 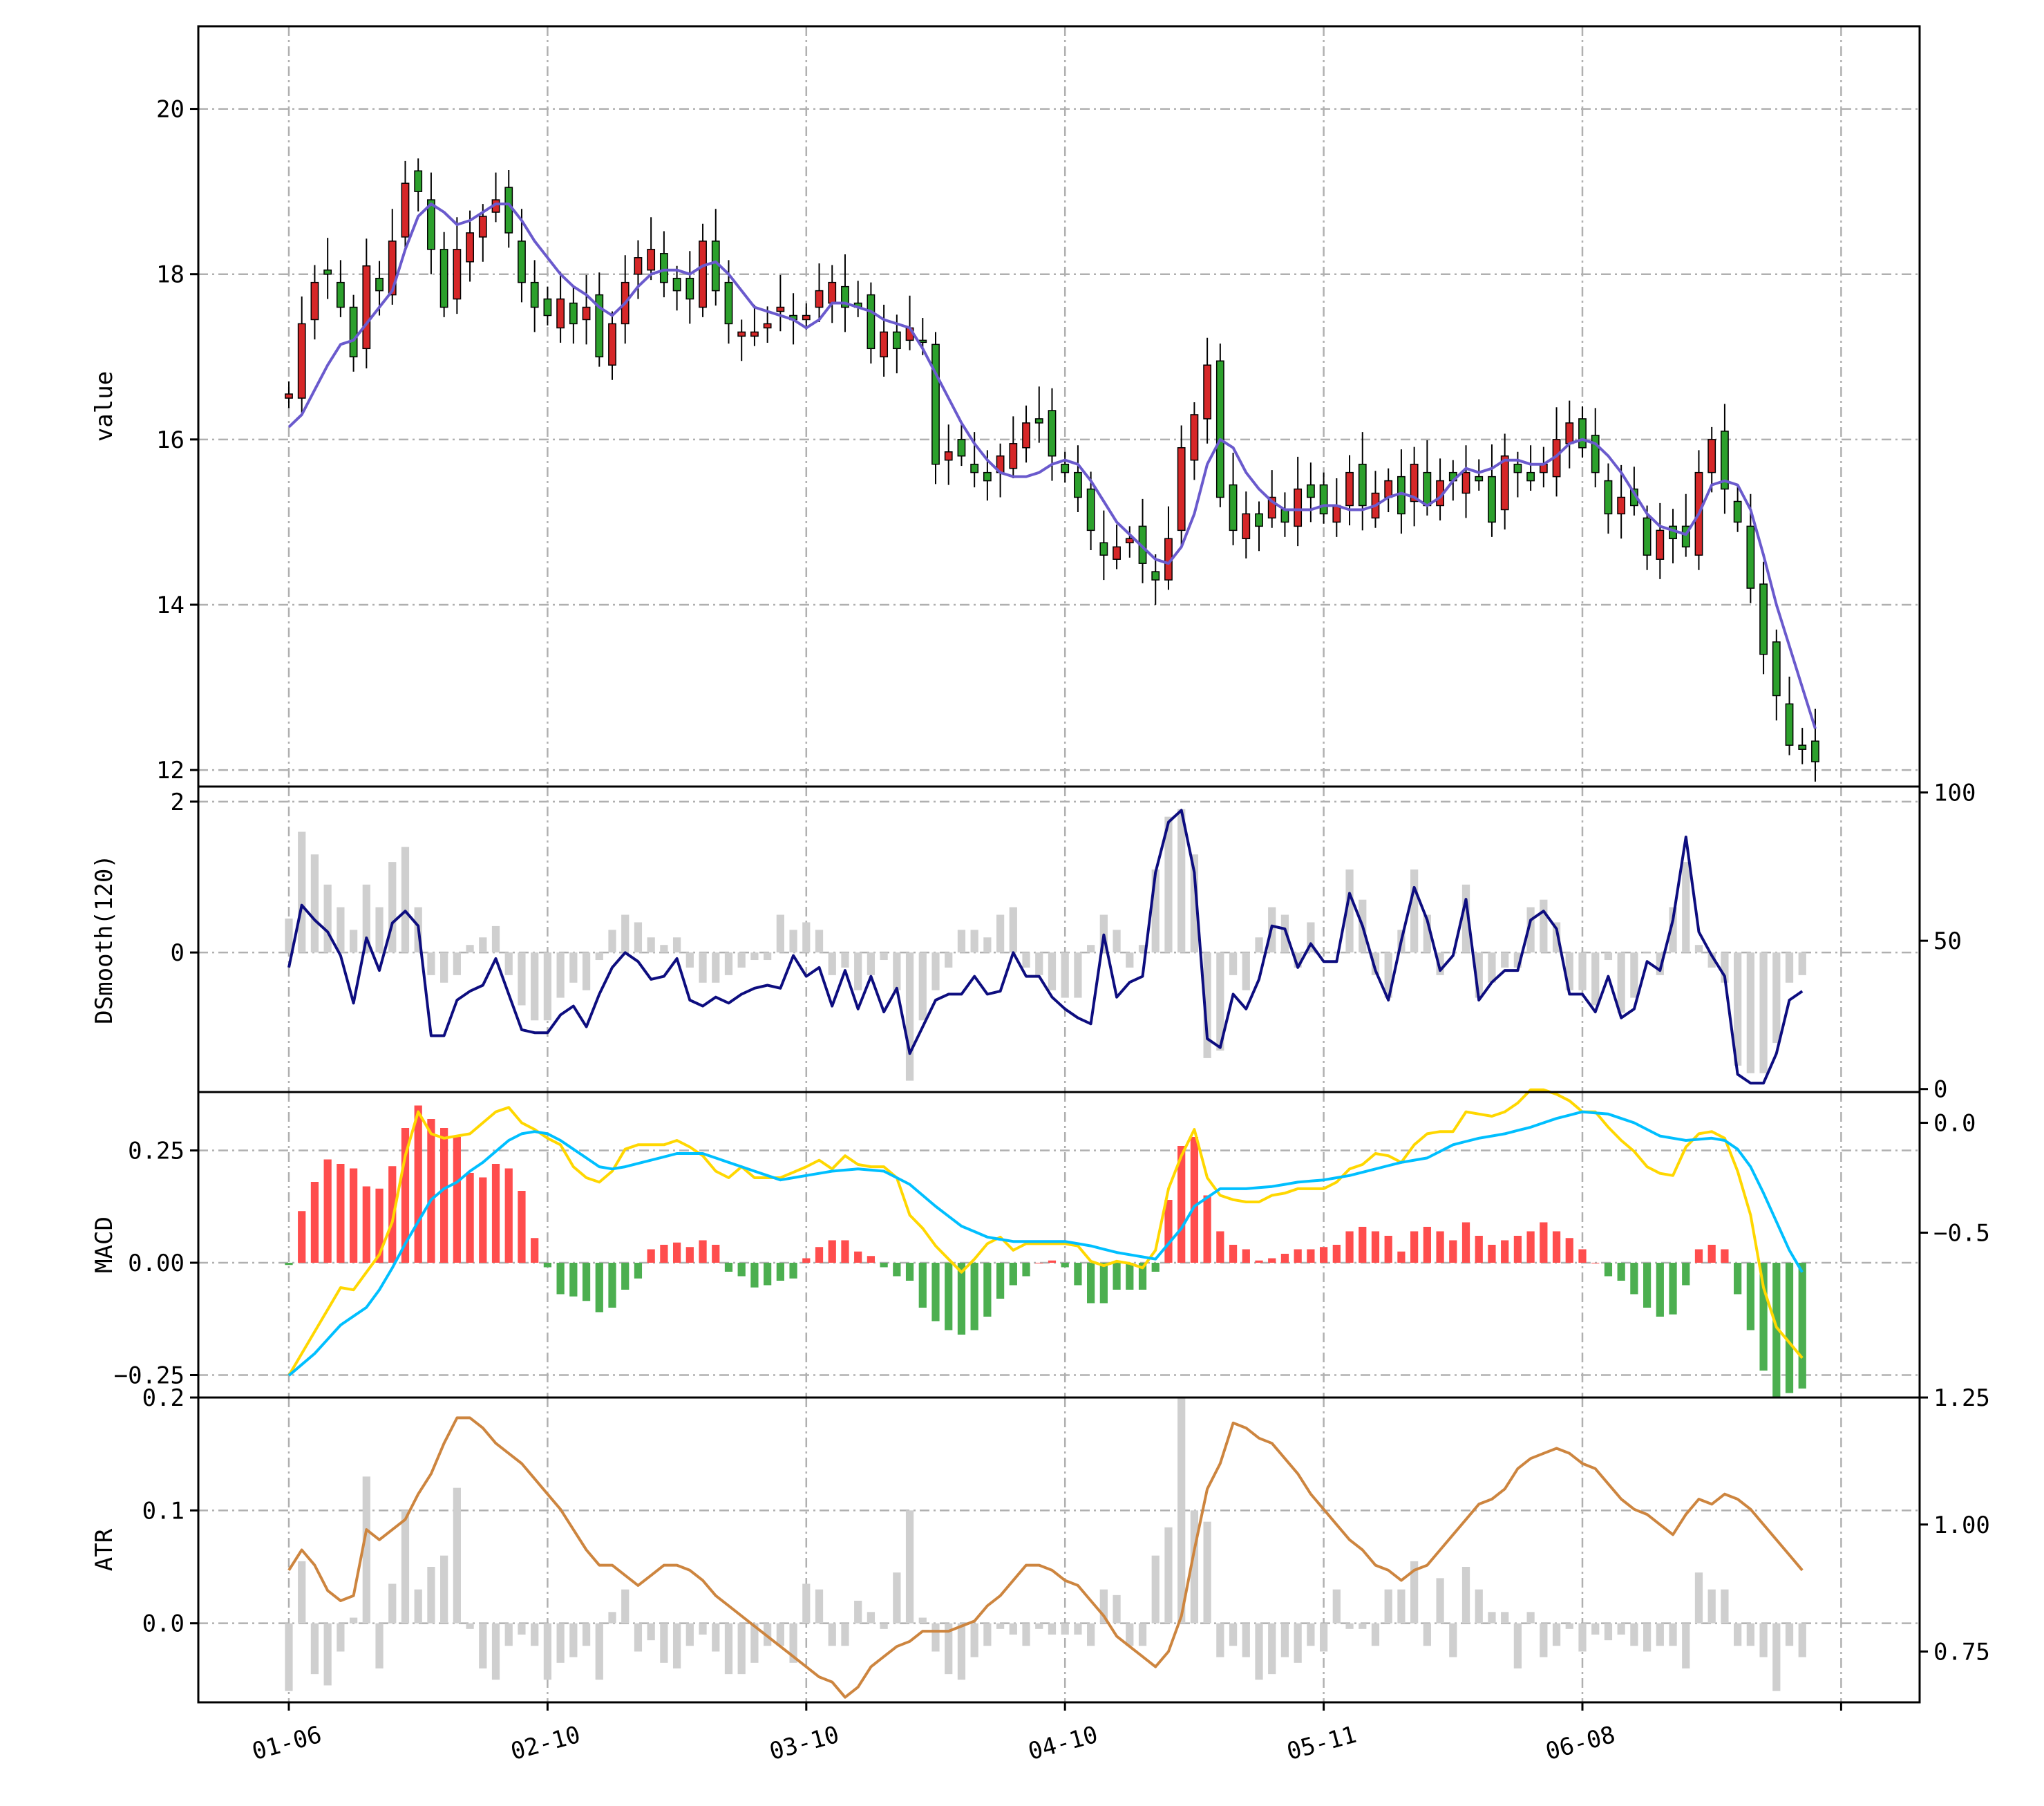 I want to click on macd-dea-line, so click(x=1045, y=1243).